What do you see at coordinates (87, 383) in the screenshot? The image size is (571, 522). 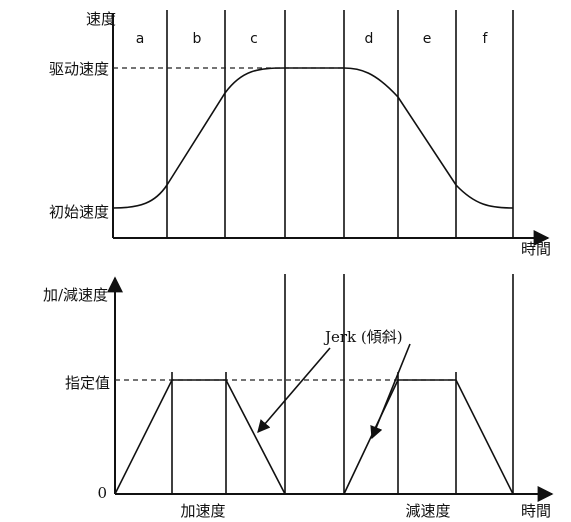 I see `specified-value-label: 指定值` at bounding box center [87, 383].